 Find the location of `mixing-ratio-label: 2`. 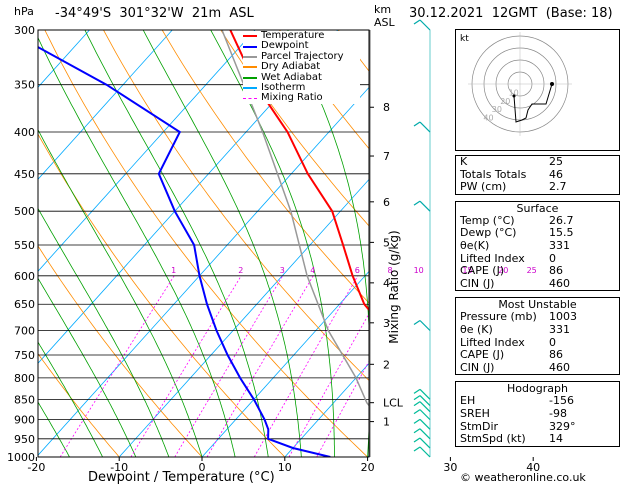

mixing-ratio-label: 2 is located at coordinates (240, 270).